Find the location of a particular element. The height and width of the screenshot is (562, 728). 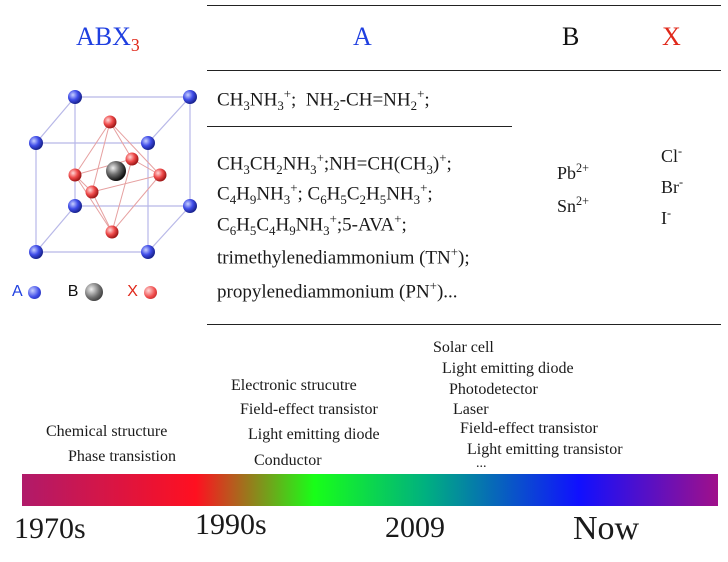

app-1990s-3: Conductor is located at coordinates (288, 460).